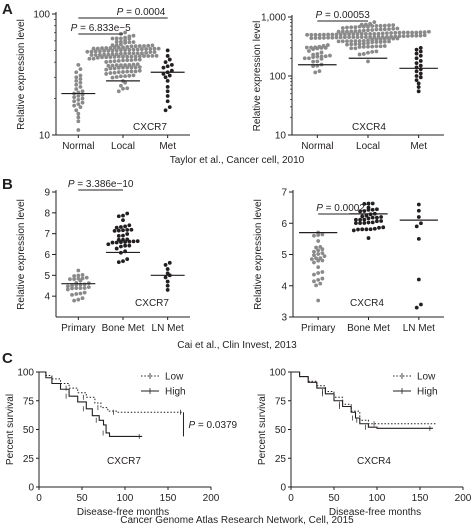 The image size is (474, 528). I want to click on x-tick-label: Local, so click(123, 146).